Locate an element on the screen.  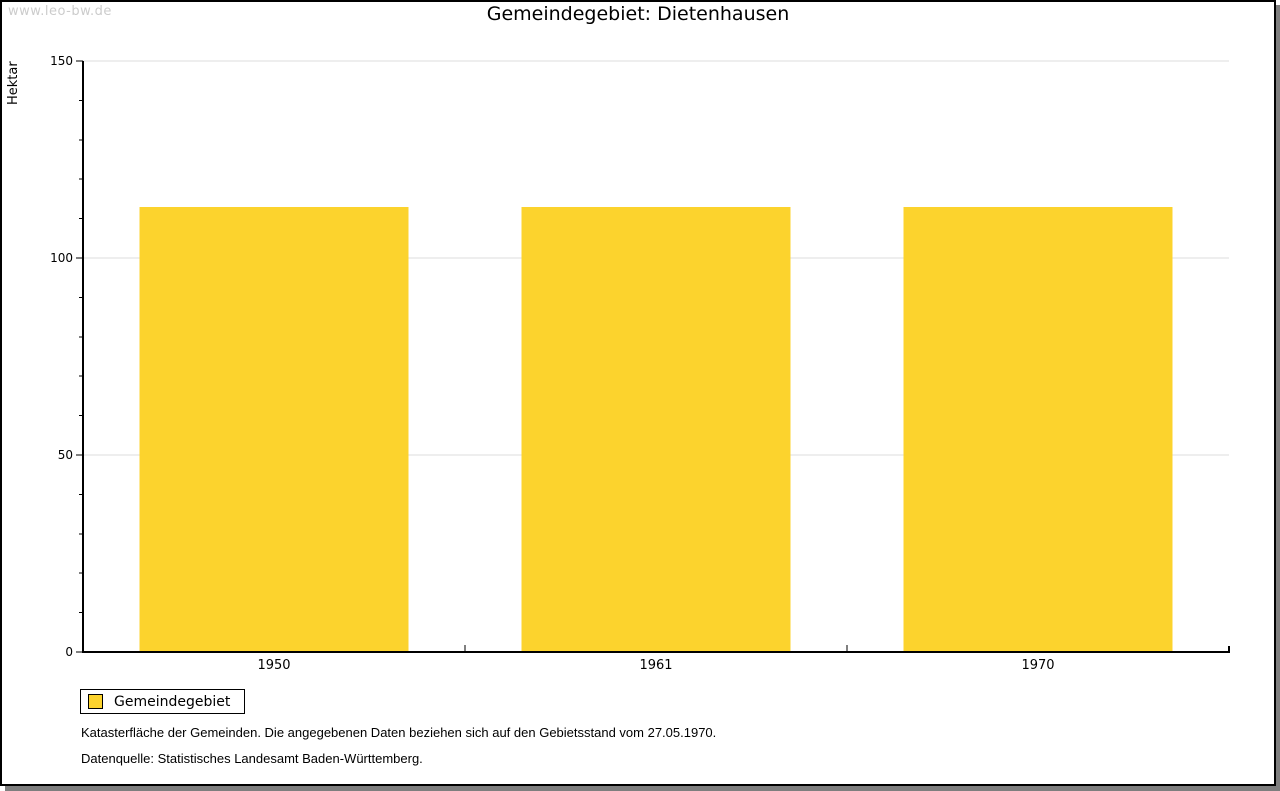
y-tick-label-150: 150 is located at coordinates (61, 61).